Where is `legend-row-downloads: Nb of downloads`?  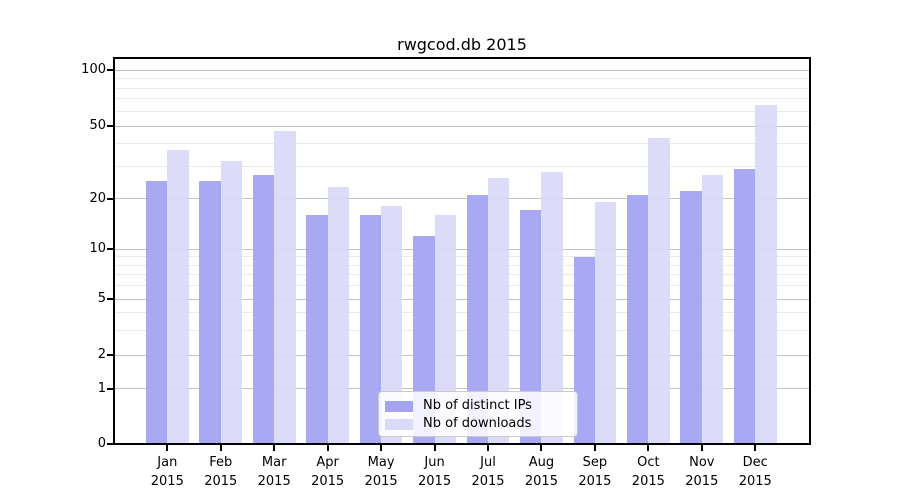 legend-row-downloads: Nb of downloads is located at coordinates (478, 424).